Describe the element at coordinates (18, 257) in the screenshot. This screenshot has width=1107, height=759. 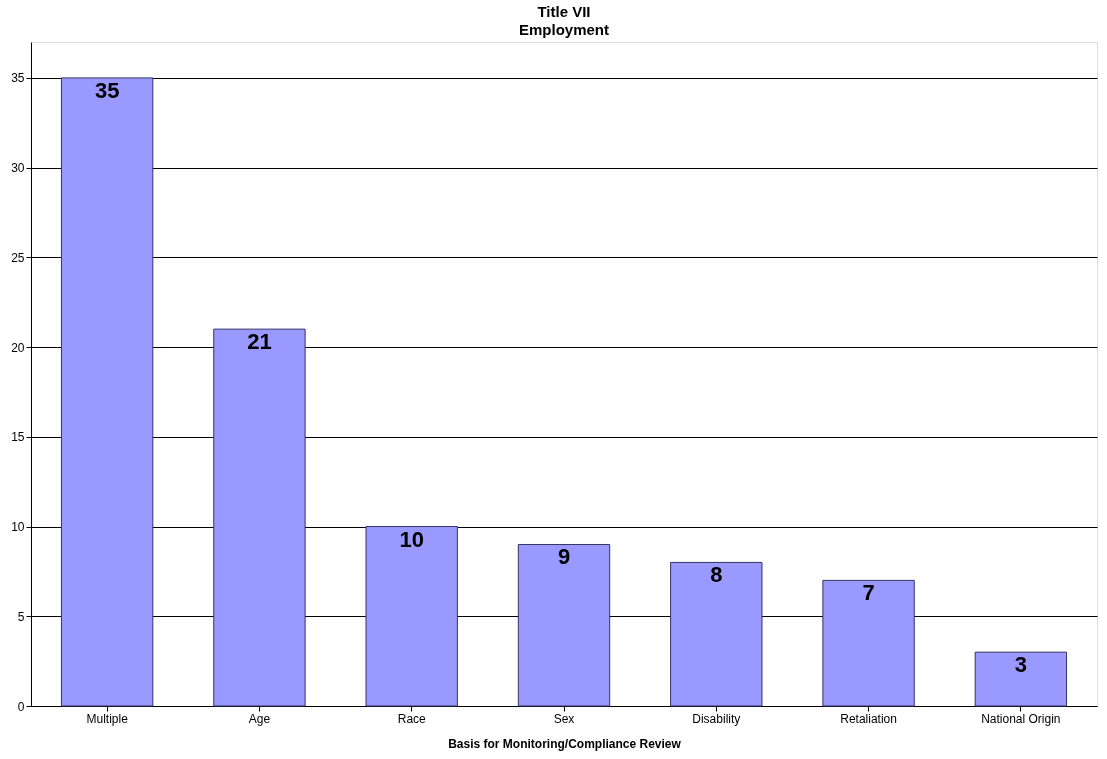
I see `y-tick-label: 25` at that location.